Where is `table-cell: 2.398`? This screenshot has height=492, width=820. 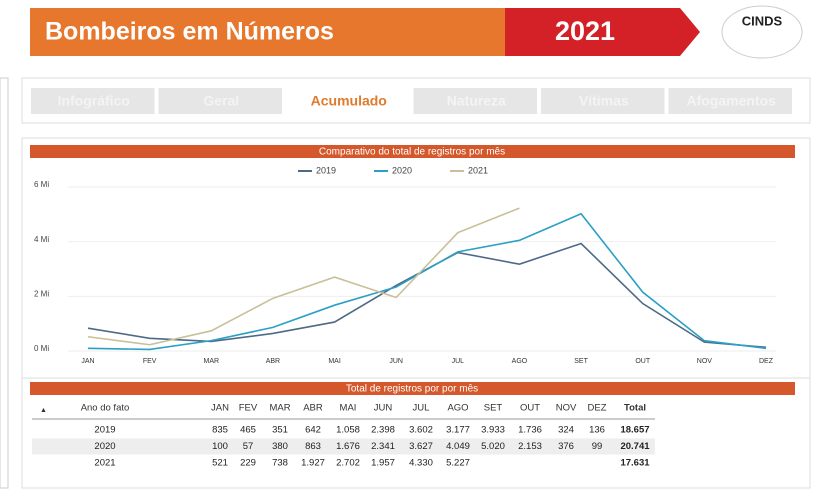
table-cell: 2.398 is located at coordinates (383, 430).